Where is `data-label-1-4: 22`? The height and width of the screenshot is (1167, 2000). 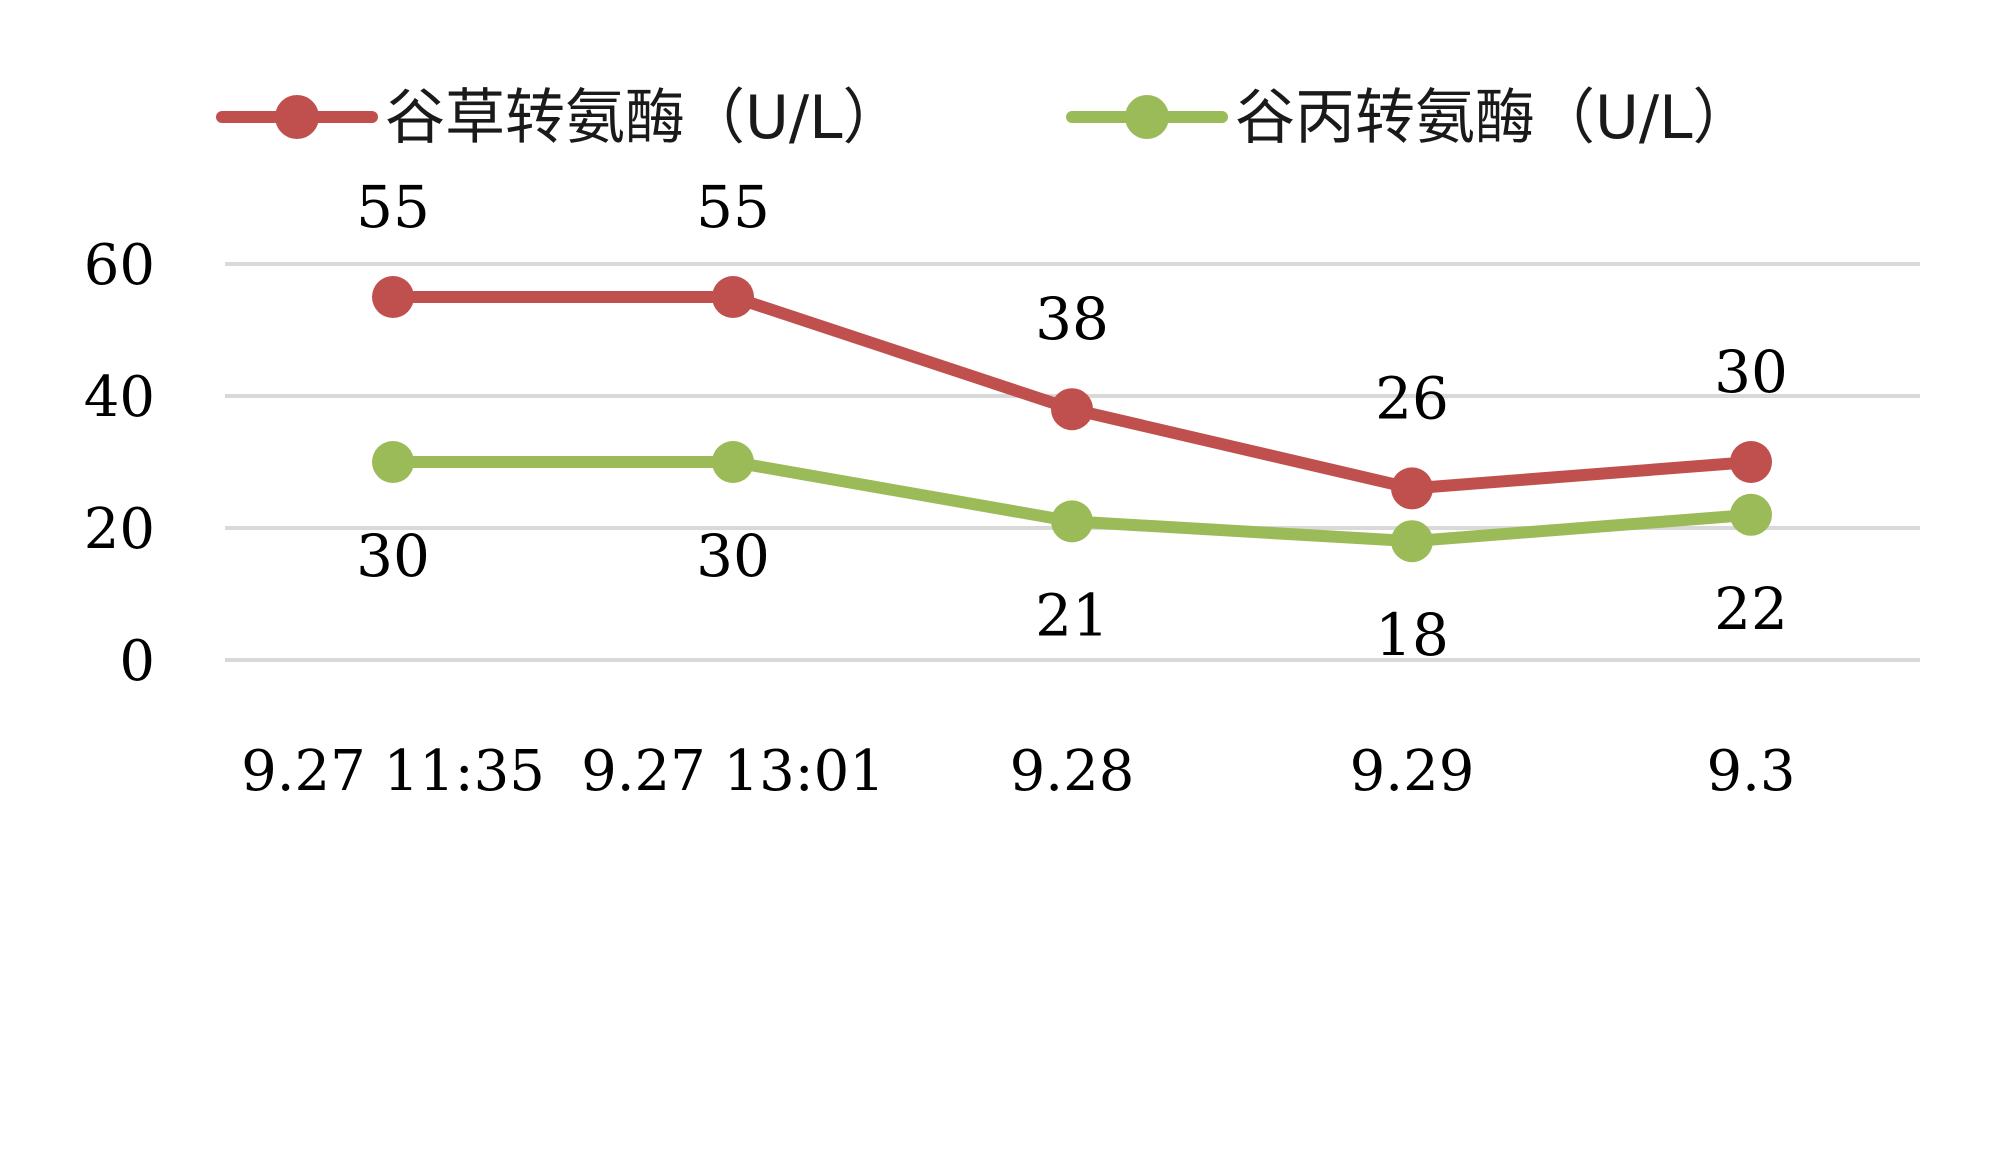
data-label-1-4: 22 is located at coordinates (1751, 609).